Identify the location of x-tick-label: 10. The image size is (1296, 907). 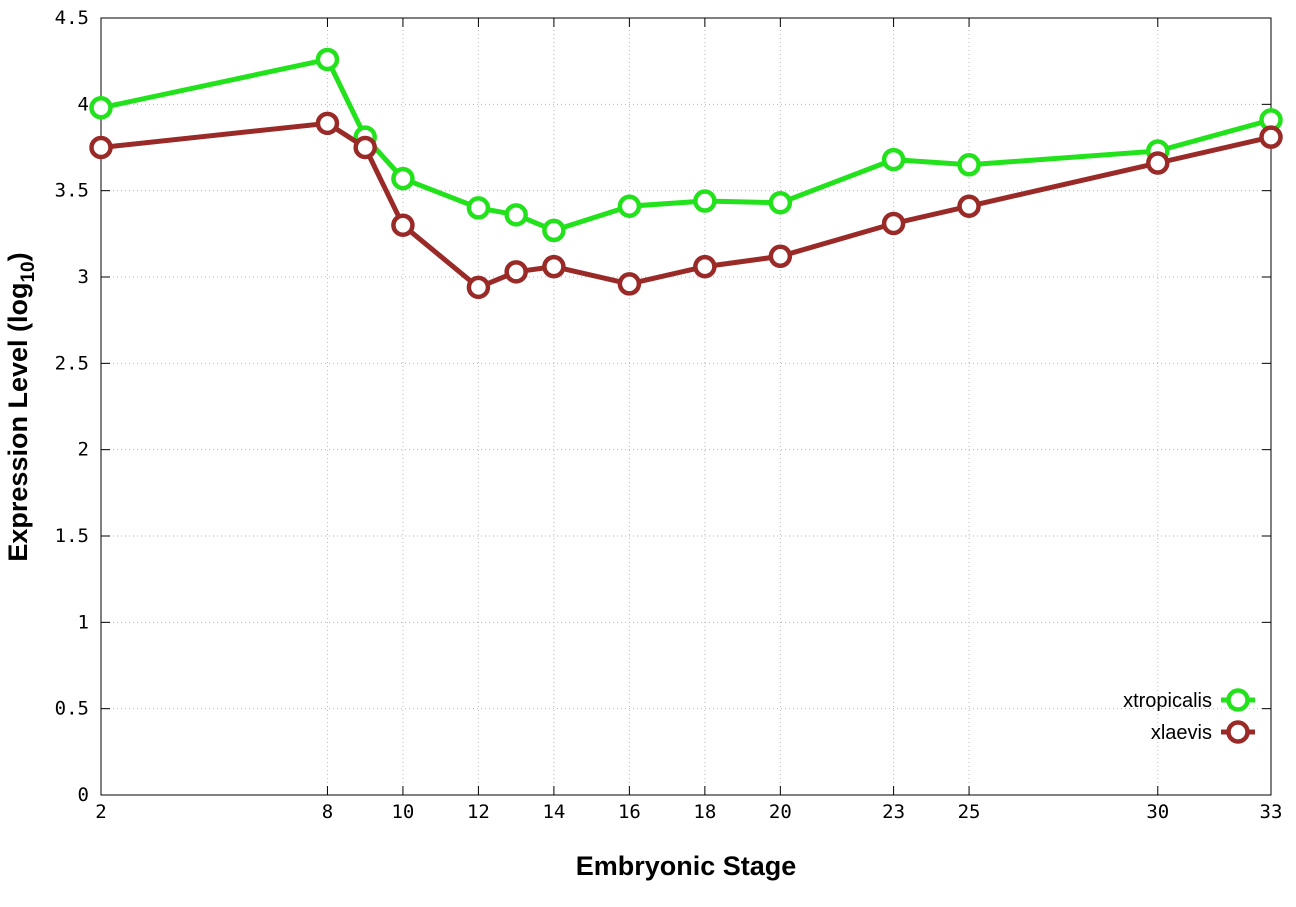
(402, 812).